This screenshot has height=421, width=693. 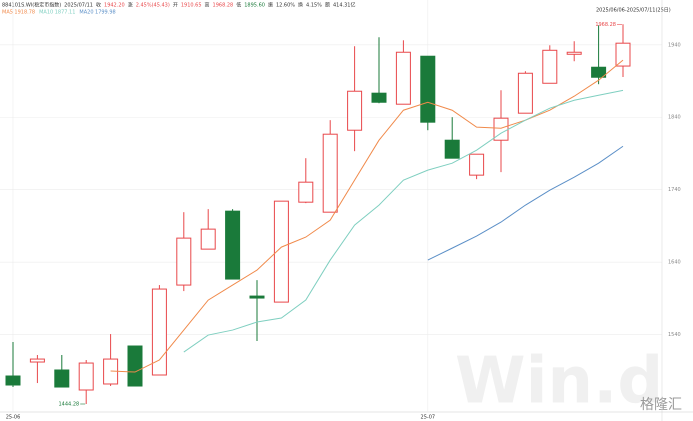 I want to click on header-item: 884101S.WI(稳定币指数), so click(x=31, y=5).